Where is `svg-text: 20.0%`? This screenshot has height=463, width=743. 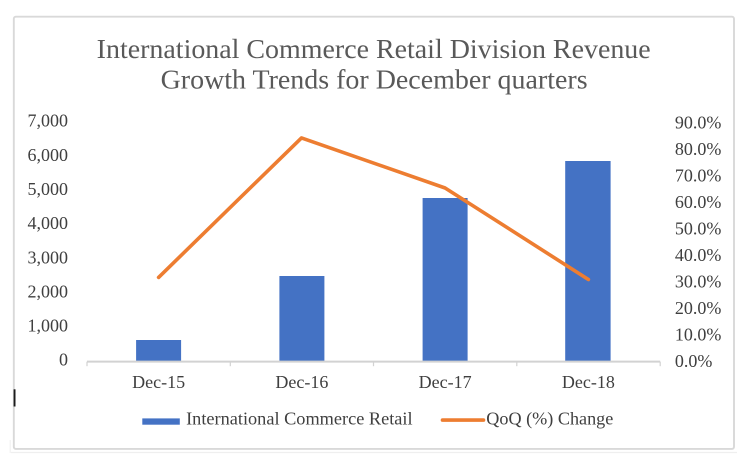 svg-text: 20.0% is located at coordinates (698, 308).